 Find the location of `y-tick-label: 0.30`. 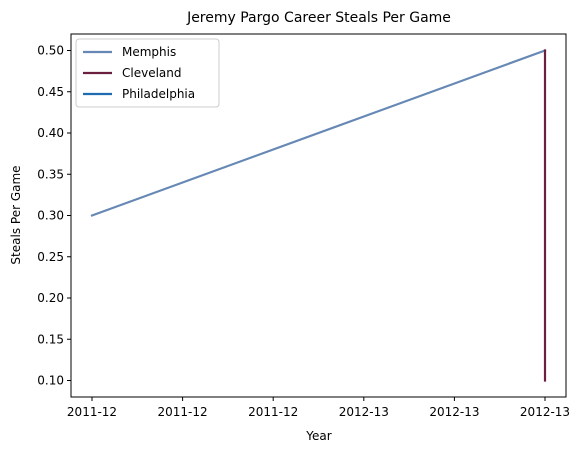

y-tick-label: 0.30 is located at coordinates (50, 216).